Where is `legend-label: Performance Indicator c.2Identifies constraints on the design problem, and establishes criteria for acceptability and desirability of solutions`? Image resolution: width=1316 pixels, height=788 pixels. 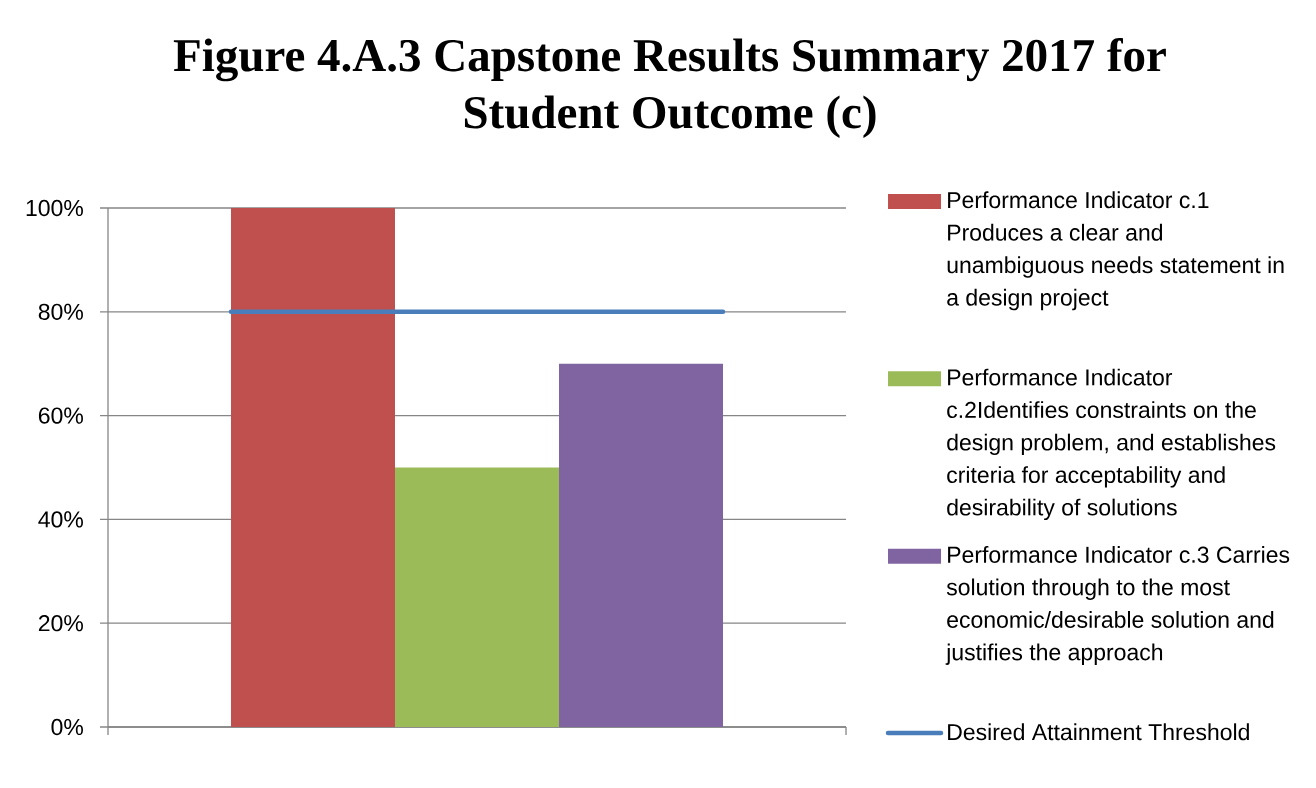 legend-label: Performance Indicator c.2Identifies constraints on the design problem, and establishes criteria for acceptability and desirability of solutions is located at coordinates (1111, 444).